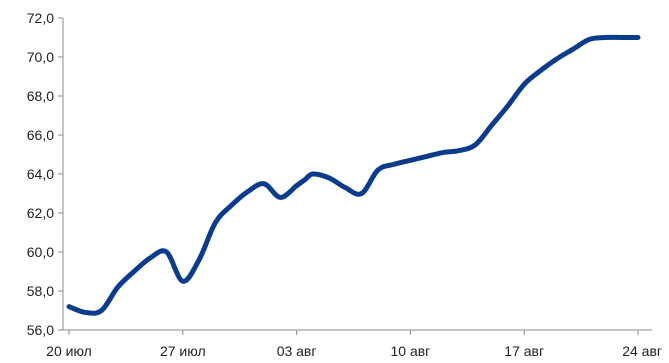  What do you see at coordinates (297, 351) in the screenshot?
I see `x-tick-label: 03 авг` at bounding box center [297, 351].